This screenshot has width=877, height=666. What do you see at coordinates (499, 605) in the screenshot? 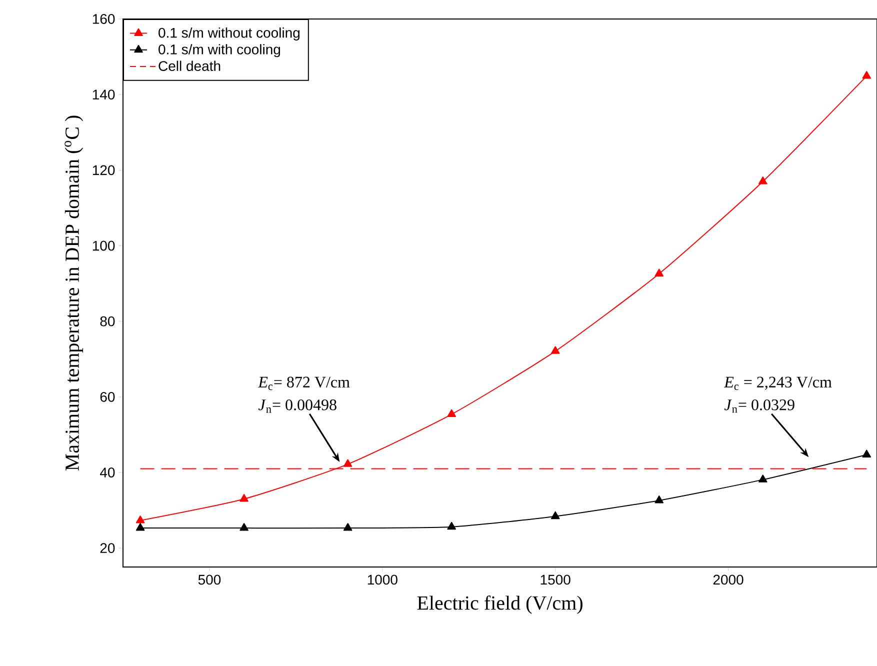
I see `x-axis-title: Electric field (V/cm)` at bounding box center [499, 605].